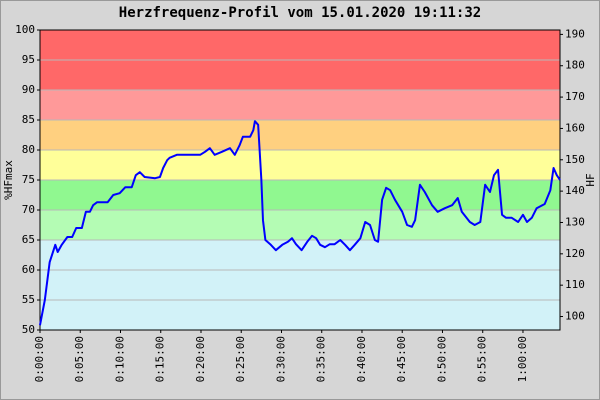  What do you see at coordinates (575, 65) in the screenshot?
I see `y2-tick-label: 180` at bounding box center [575, 65].